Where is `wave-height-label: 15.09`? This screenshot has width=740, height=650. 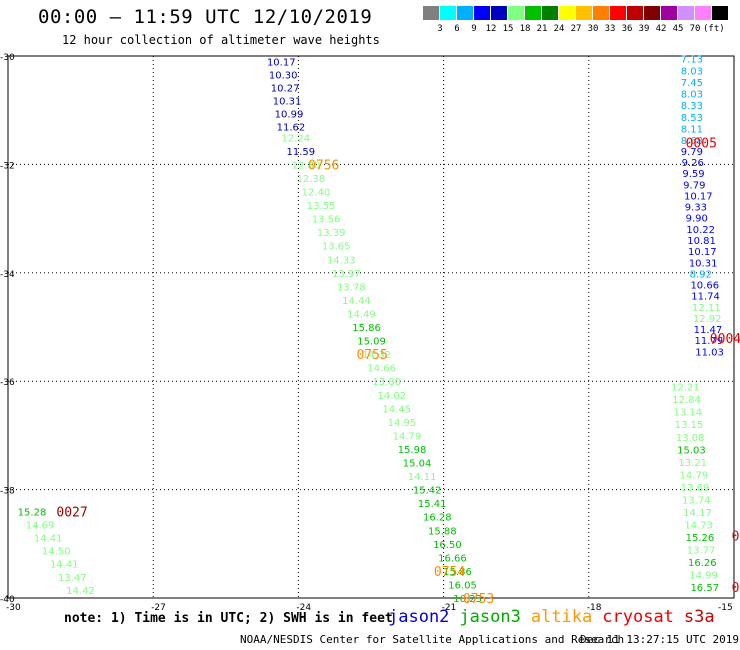
wave-height-label: 15.09 is located at coordinates (371, 342).